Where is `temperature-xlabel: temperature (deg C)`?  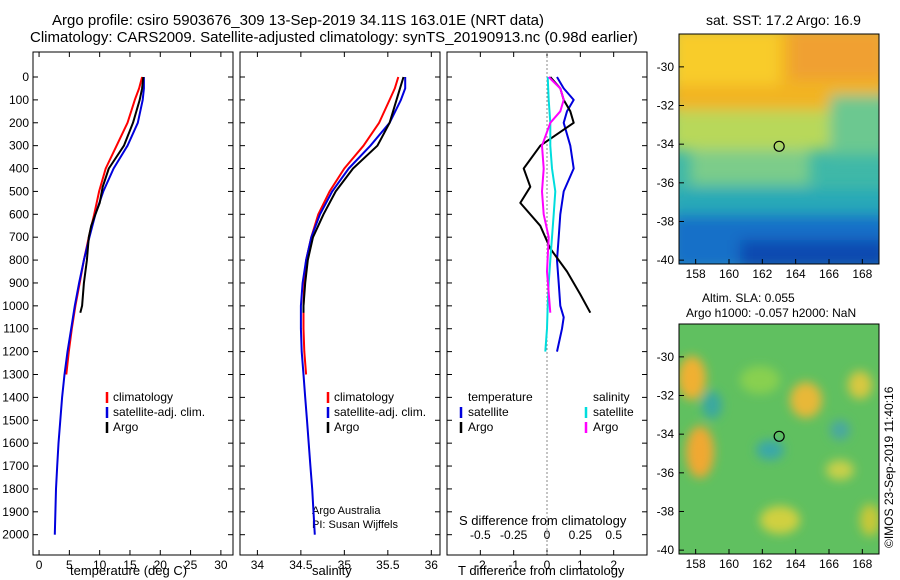
temperature-xlabel: temperature (deg C) is located at coordinates (129, 570).